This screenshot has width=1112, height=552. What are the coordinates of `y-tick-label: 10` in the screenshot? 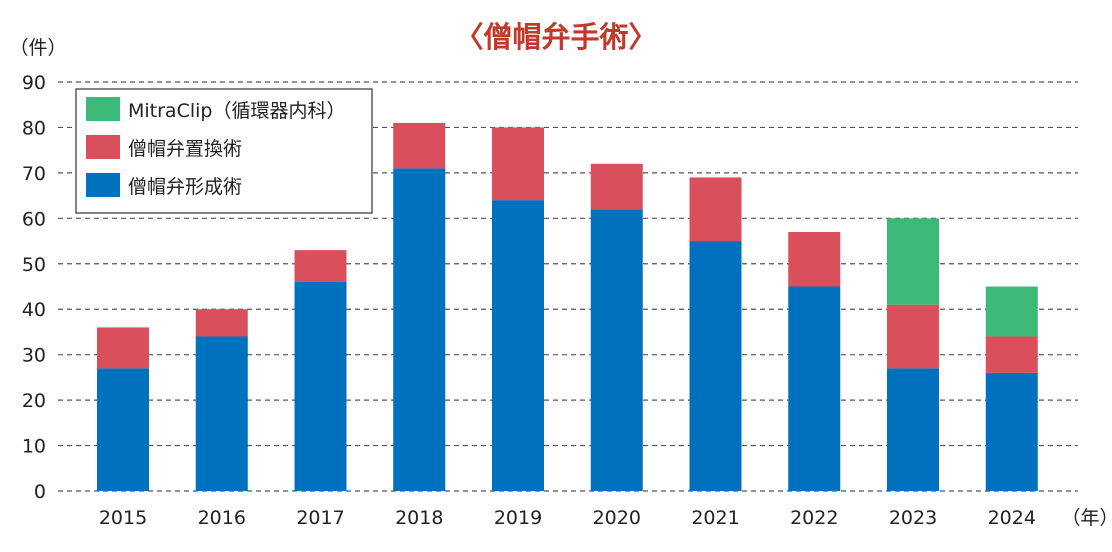 It's located at (34, 447).